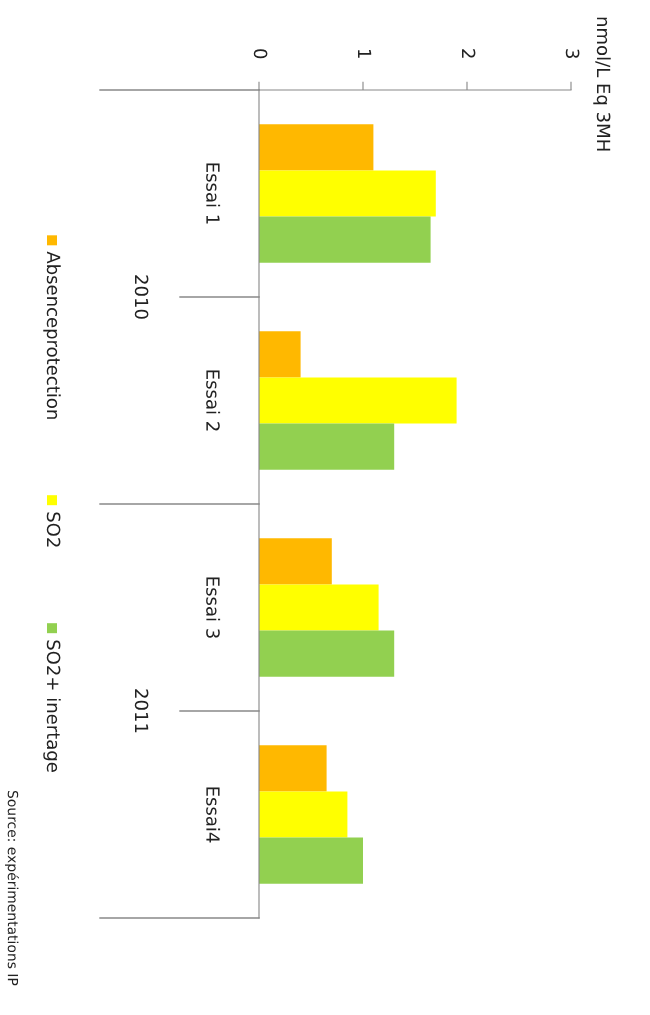 The height and width of the screenshot is (1015, 650). Describe the element at coordinates (260, 54) in the screenshot. I see `x-tick-label: 0` at that location.